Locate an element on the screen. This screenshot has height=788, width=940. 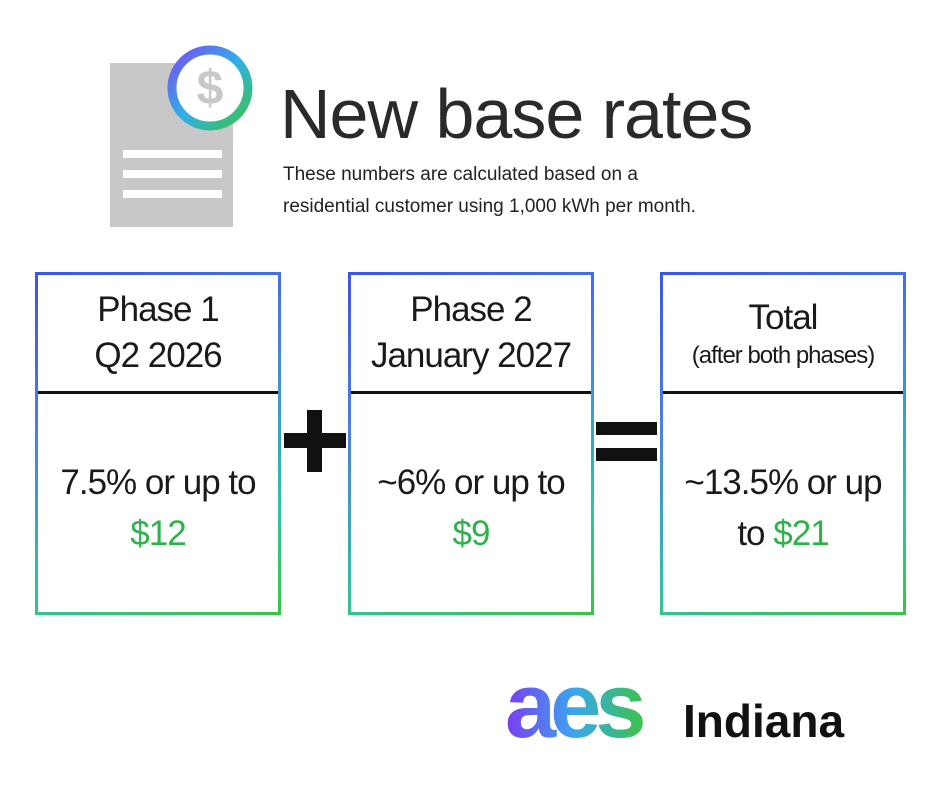
card: Phase 1 Q2 2026 7.5% or up to $12 is located at coordinates (158, 443).